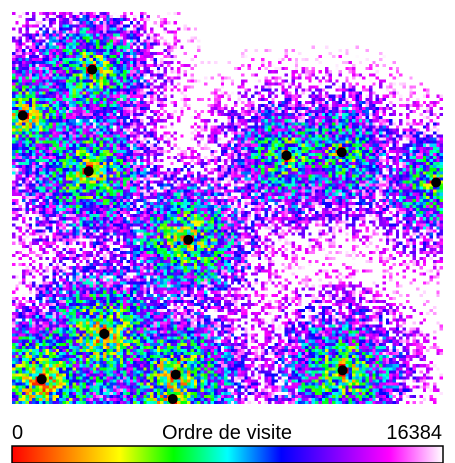  I want to click on colorbar, so click(227, 454).